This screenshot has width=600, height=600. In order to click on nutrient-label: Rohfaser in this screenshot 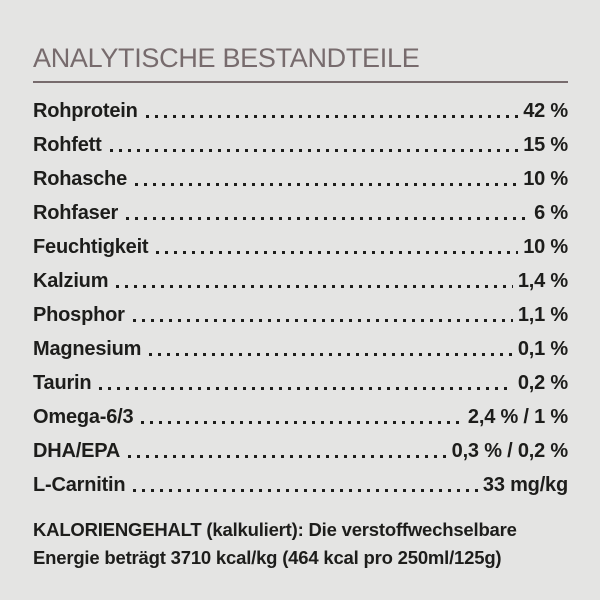, I will do `click(76, 213)`.